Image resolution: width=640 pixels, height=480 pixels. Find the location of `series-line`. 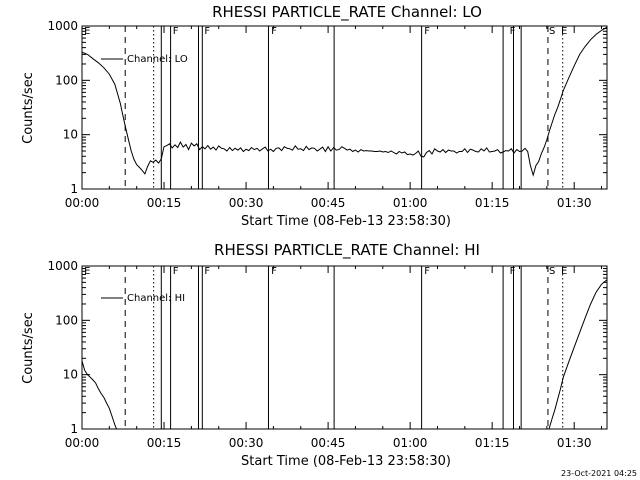

series-line is located at coordinates (577, 354).